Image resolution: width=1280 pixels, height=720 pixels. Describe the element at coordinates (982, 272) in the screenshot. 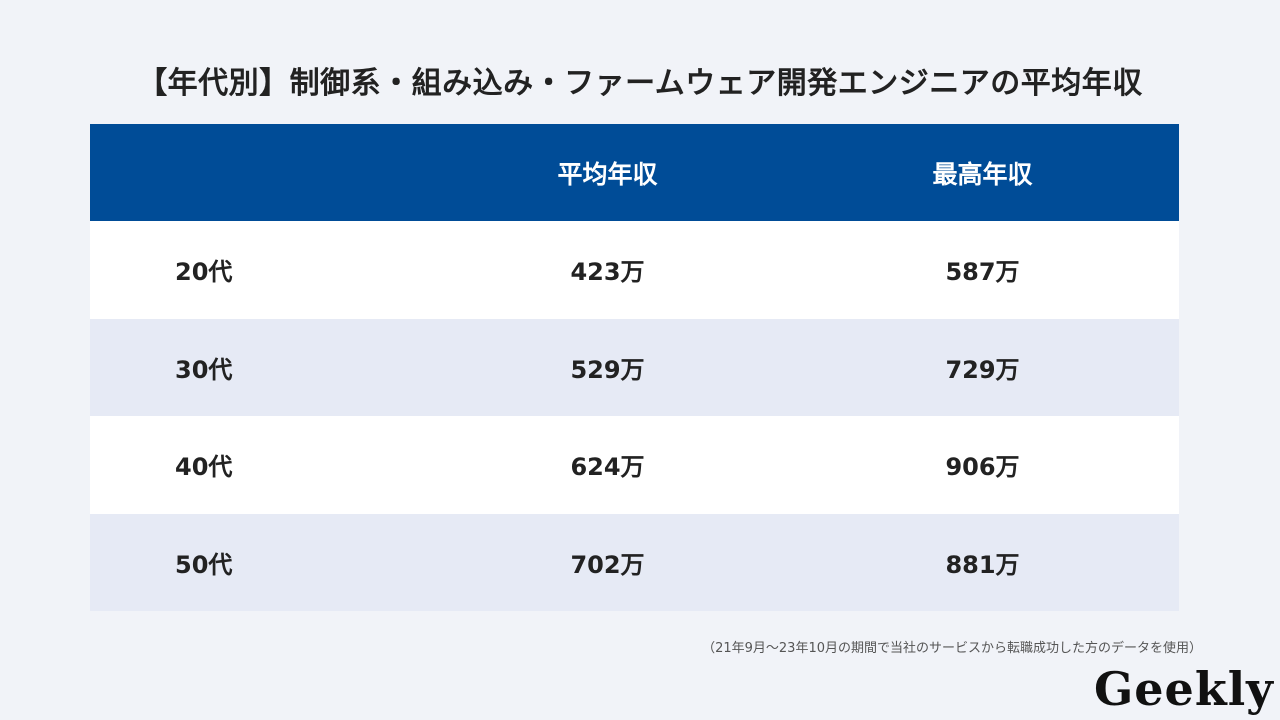

I see `max-salary-cell: 587万` at that location.